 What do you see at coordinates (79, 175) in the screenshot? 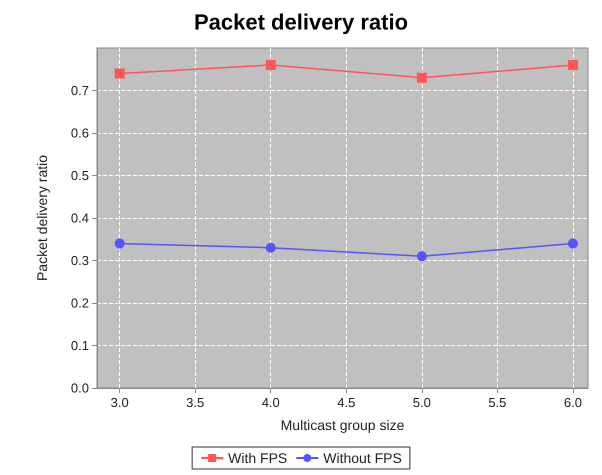
I see `y-tick-label: 0.5` at bounding box center [79, 175].